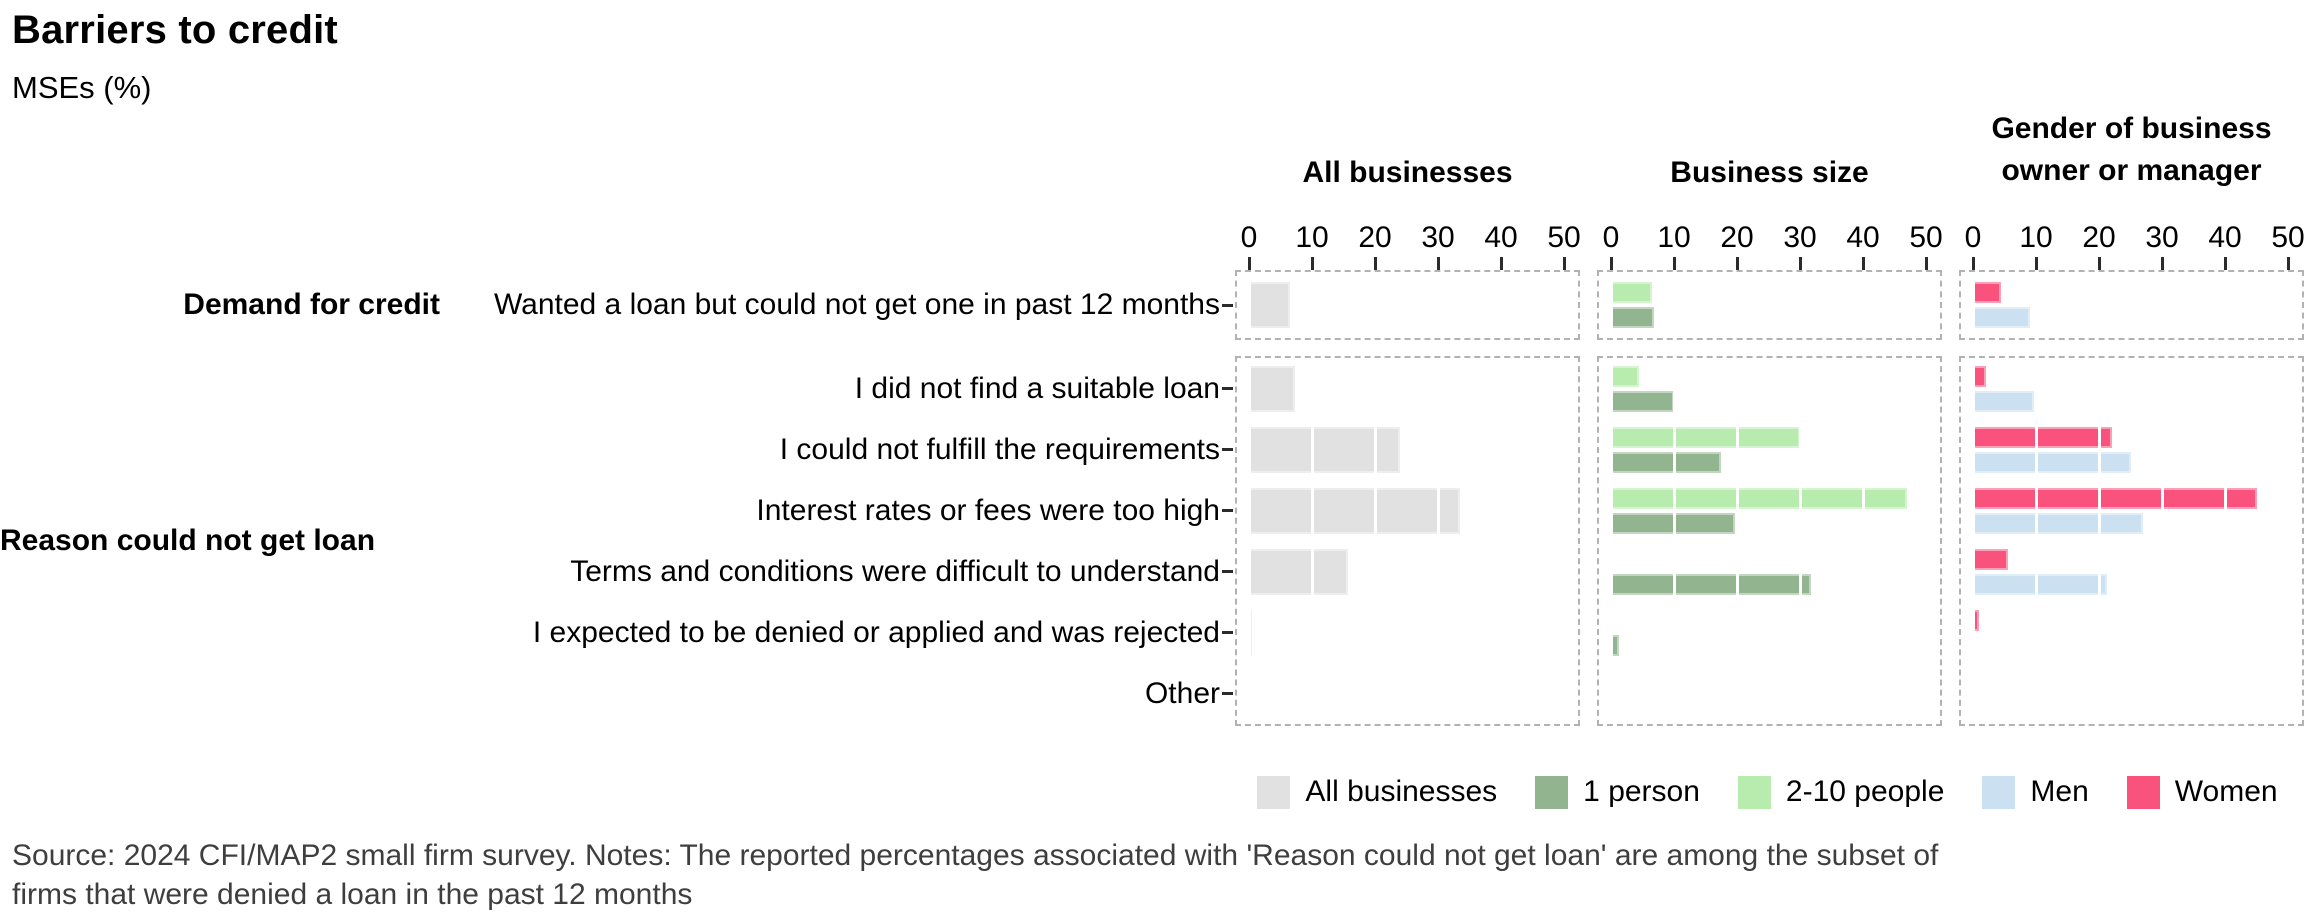 The width and height of the screenshot is (2304, 921). What do you see at coordinates (175, 30) in the screenshot?
I see `chart-title: Barriers to credit` at bounding box center [175, 30].